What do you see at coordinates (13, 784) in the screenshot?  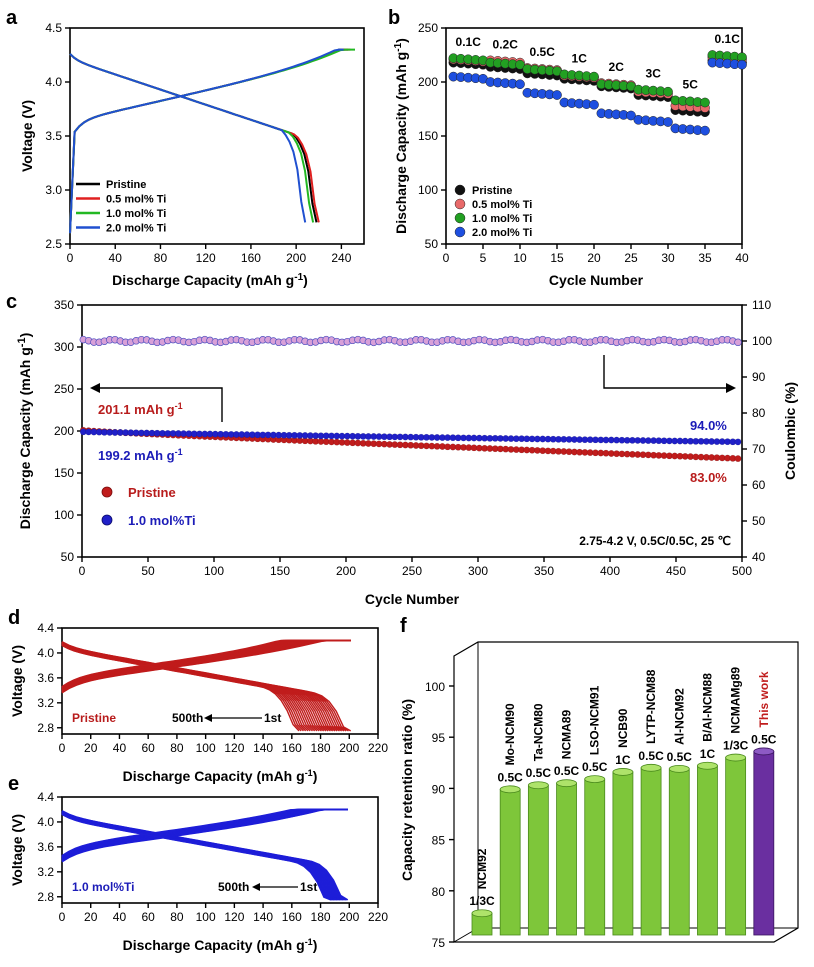 I see `panel-label-e: e` at bounding box center [13, 784].